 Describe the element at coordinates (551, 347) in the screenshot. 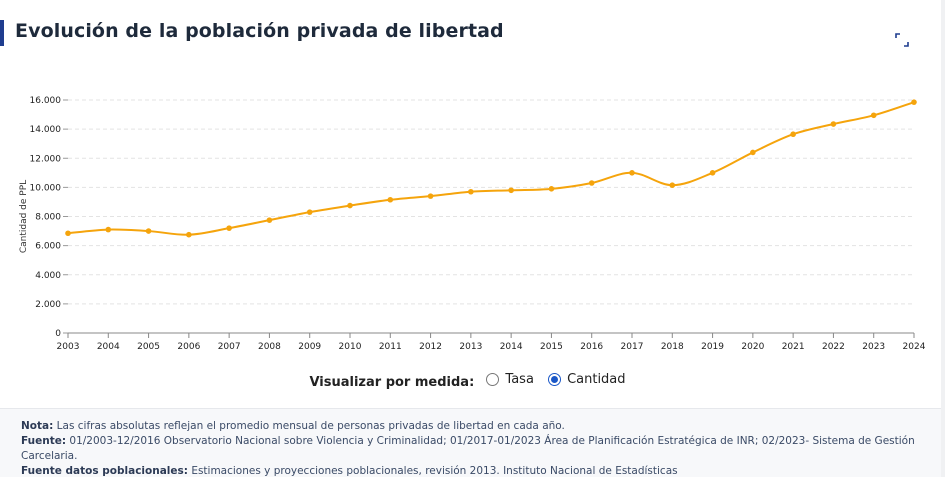

I see `x-tick-label: 2015` at that location.